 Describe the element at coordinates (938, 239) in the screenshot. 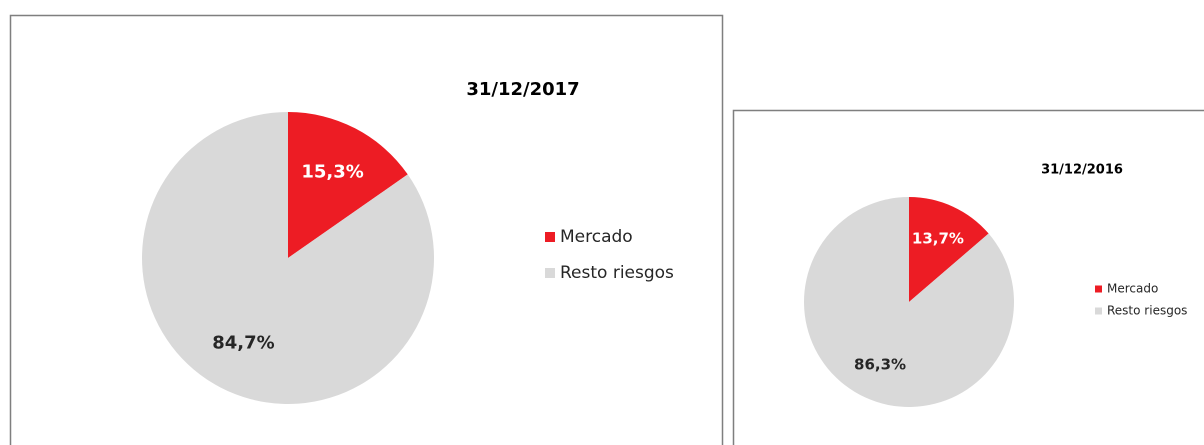

I see `data-label: 13,7%` at that location.